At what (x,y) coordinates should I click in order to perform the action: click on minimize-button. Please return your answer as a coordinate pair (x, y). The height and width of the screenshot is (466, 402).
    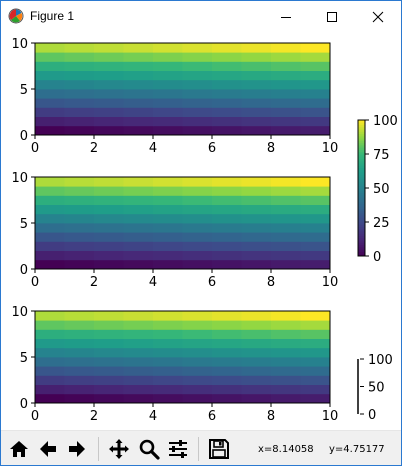
    Looking at the image, I should click on (286, 16).